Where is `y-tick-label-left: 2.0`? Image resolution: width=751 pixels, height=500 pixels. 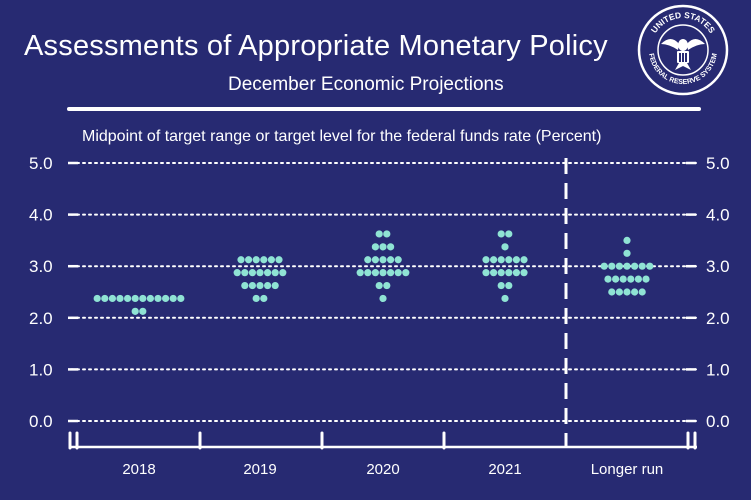
y-tick-label-left: 2.0 is located at coordinates (41, 318).